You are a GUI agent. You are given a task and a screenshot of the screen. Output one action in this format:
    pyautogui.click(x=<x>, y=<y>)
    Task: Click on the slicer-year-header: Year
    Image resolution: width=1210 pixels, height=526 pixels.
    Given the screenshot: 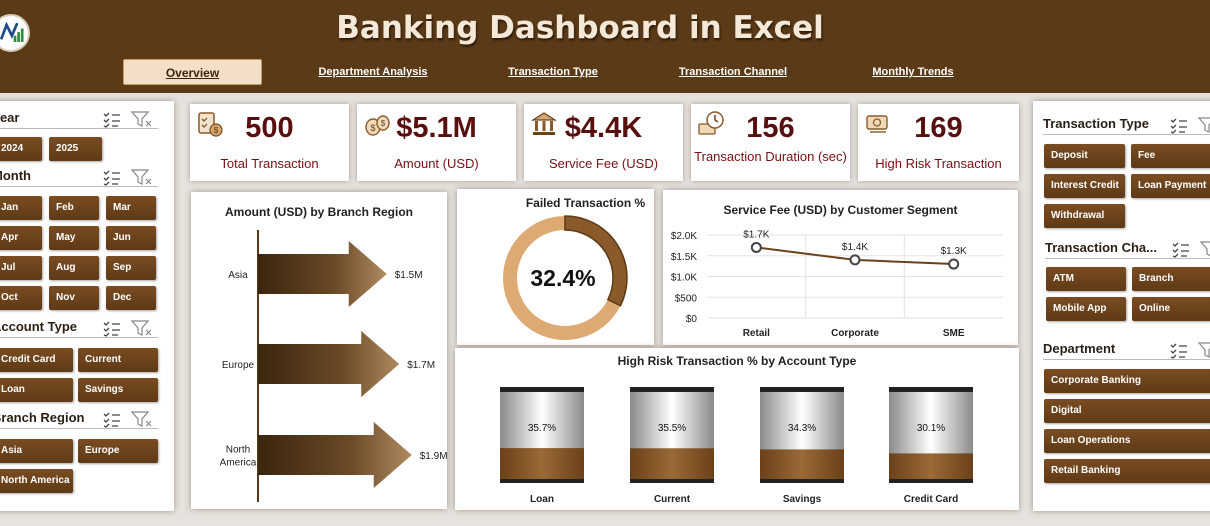 What is the action you would take?
    pyautogui.click(x=79, y=119)
    